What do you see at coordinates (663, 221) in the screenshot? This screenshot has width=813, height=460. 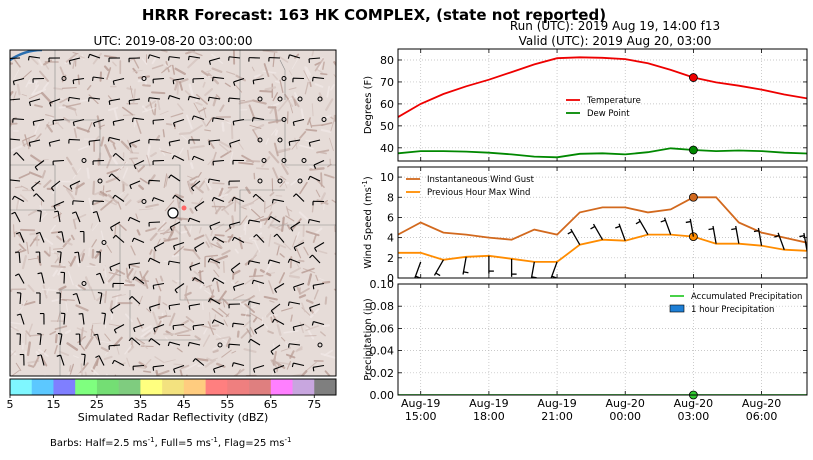 I see `wind-barb-feather` at bounding box center [663, 221].